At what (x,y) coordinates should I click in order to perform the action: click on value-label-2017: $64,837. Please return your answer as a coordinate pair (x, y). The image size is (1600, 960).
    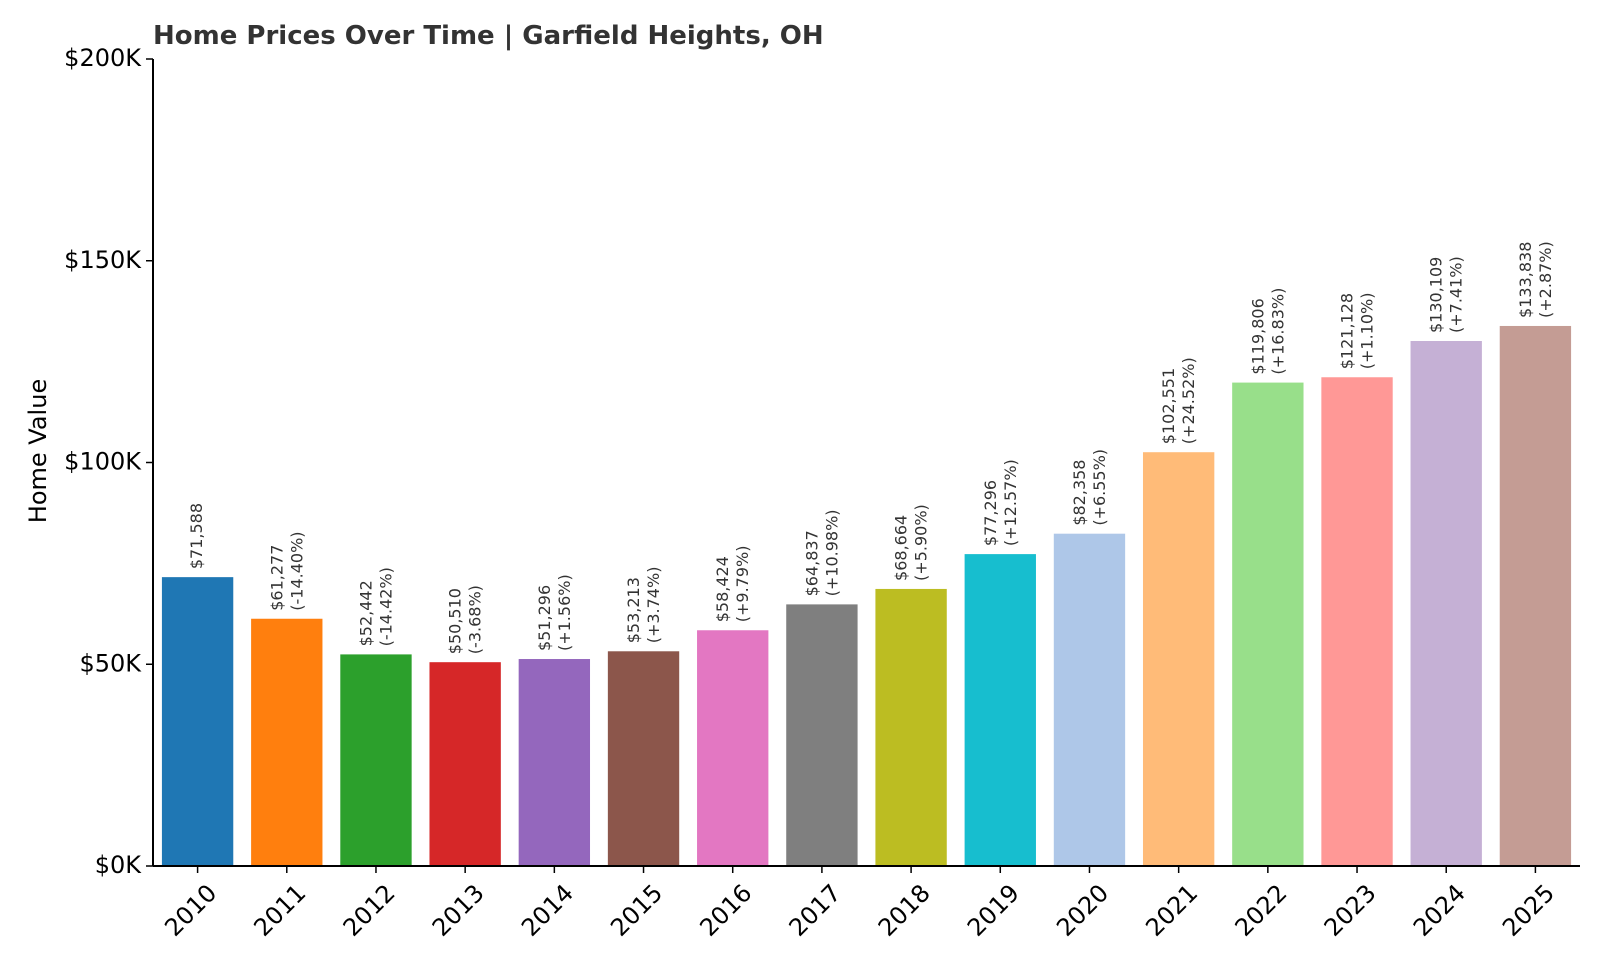
    Looking at the image, I should click on (811, 563).